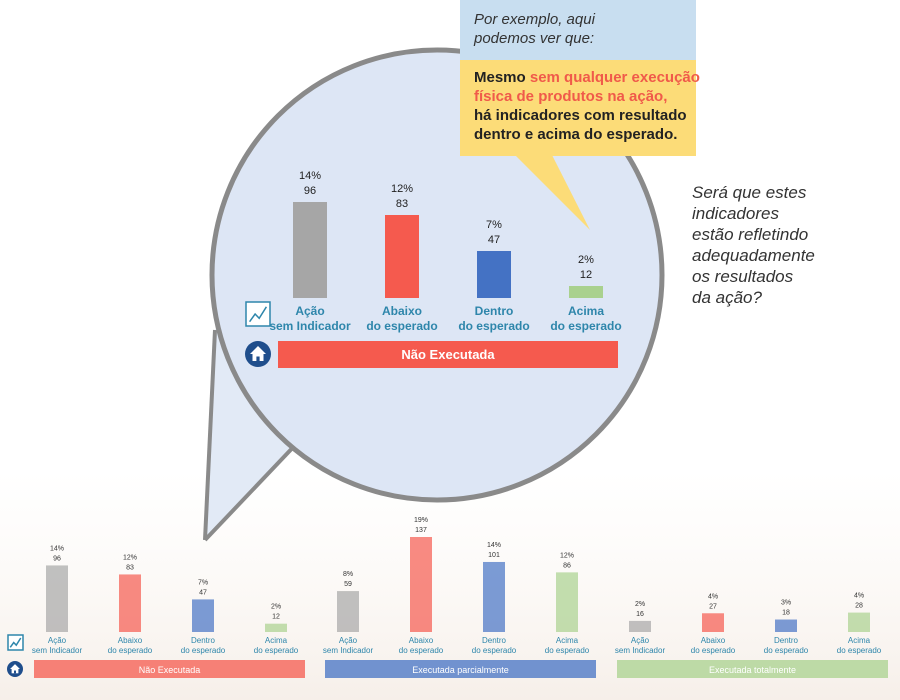 The height and width of the screenshot is (700, 900). What do you see at coordinates (310, 326) in the screenshot?
I see `zoom-category-label: sem Indicador` at bounding box center [310, 326].